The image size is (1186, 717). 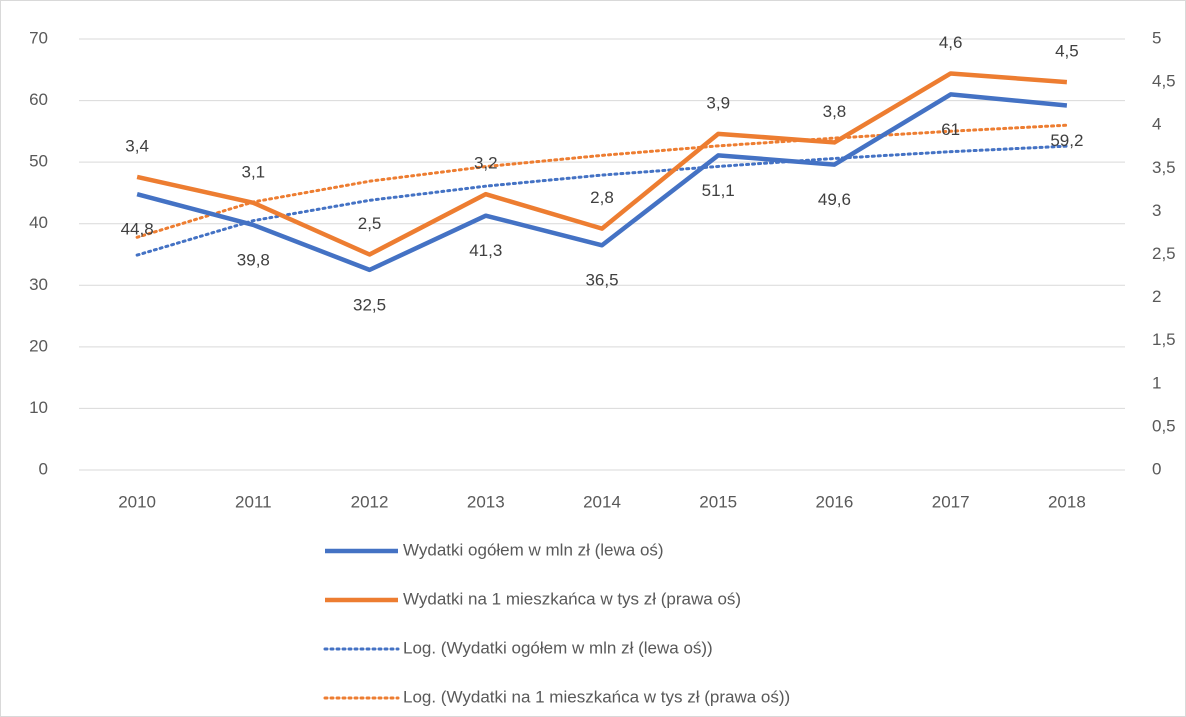 What do you see at coordinates (1164, 425) in the screenshot?
I see `y2-tick-label: 0,5` at bounding box center [1164, 425].